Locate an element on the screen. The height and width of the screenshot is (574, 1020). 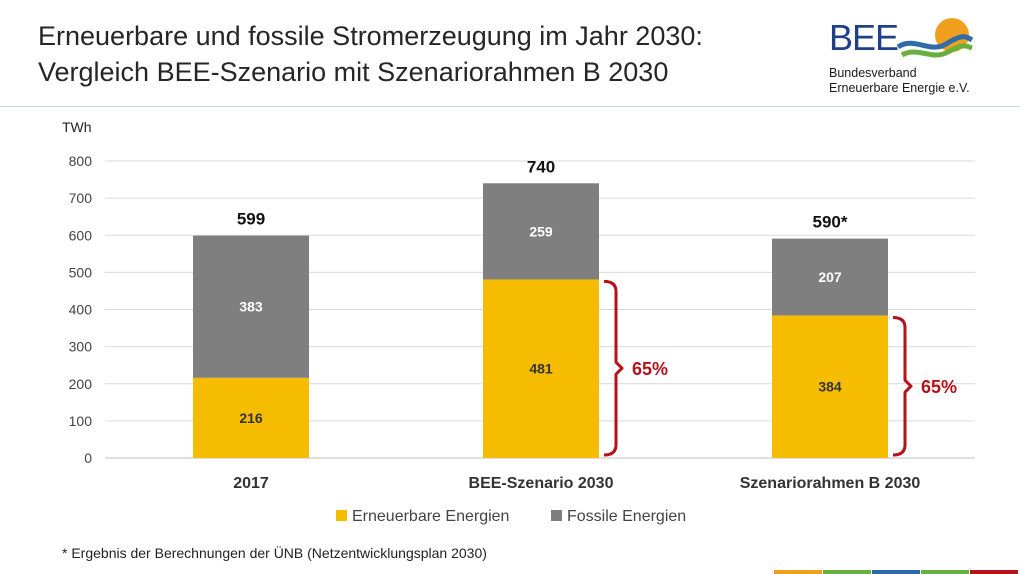
y-tick-label: 800 is located at coordinates (81, 161).